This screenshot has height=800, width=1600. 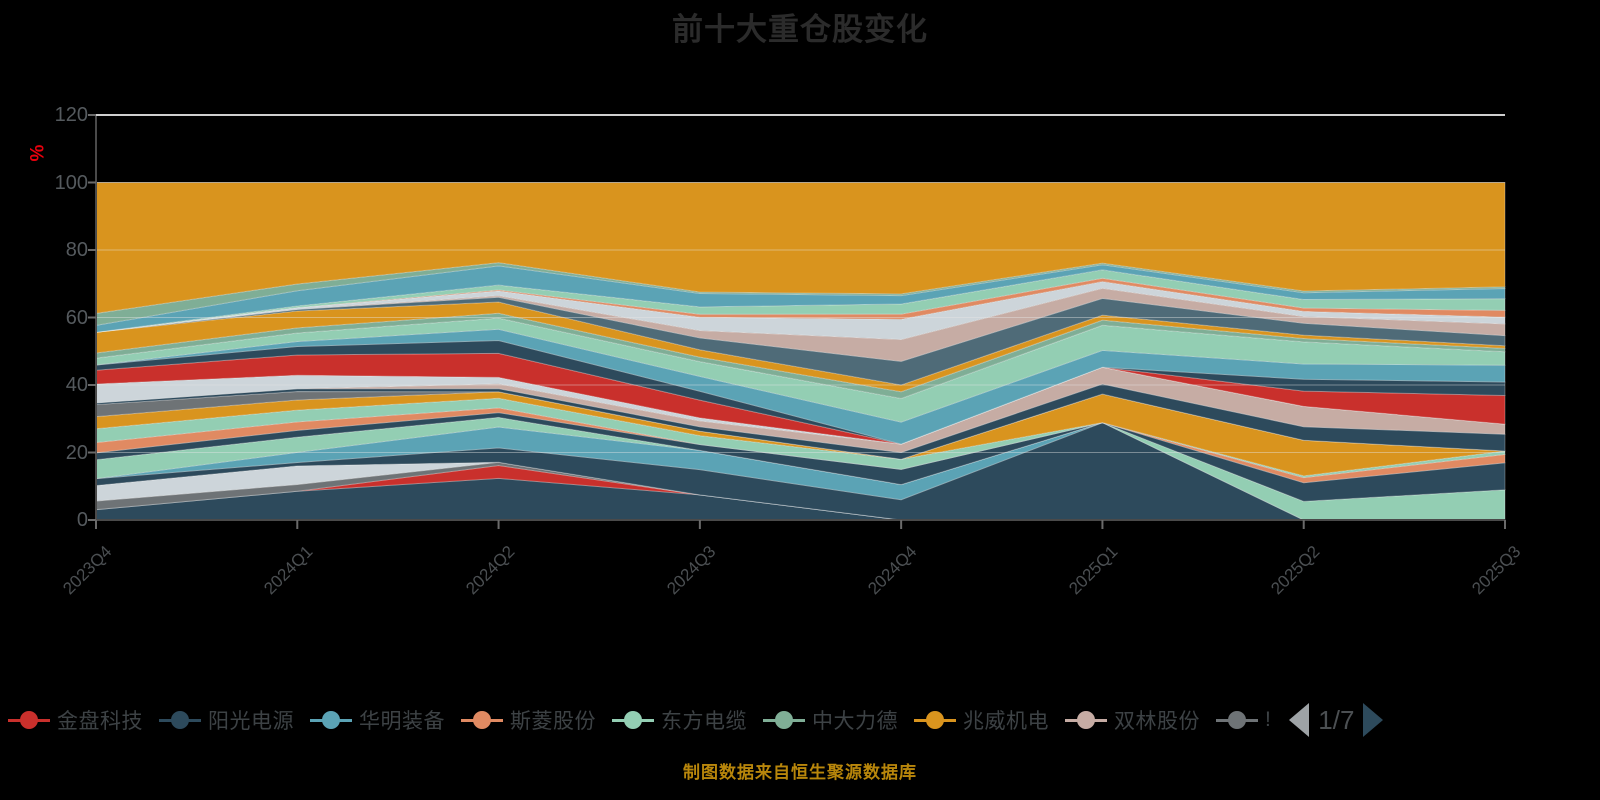 I want to click on legend-item-label: 兆威机电, so click(x=1006, y=721).